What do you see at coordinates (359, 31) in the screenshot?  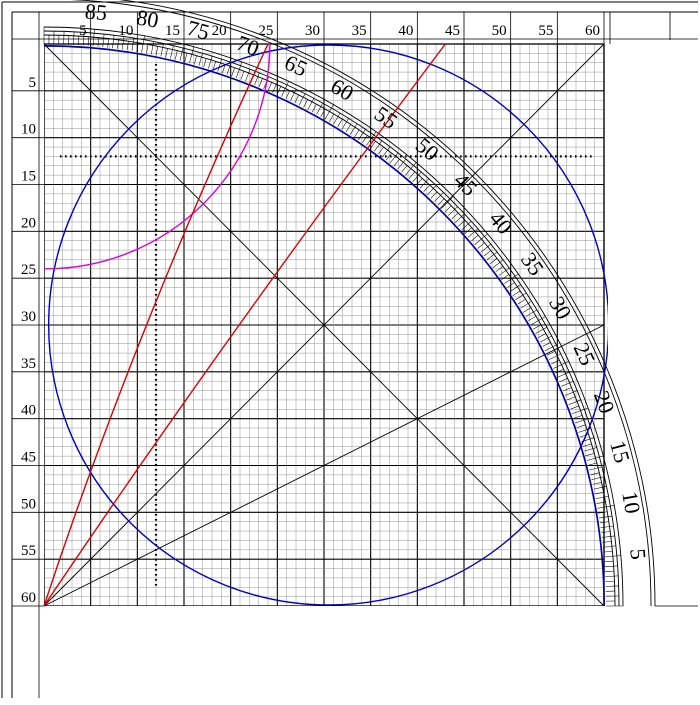 I see `top-scale-label: 35` at bounding box center [359, 31].